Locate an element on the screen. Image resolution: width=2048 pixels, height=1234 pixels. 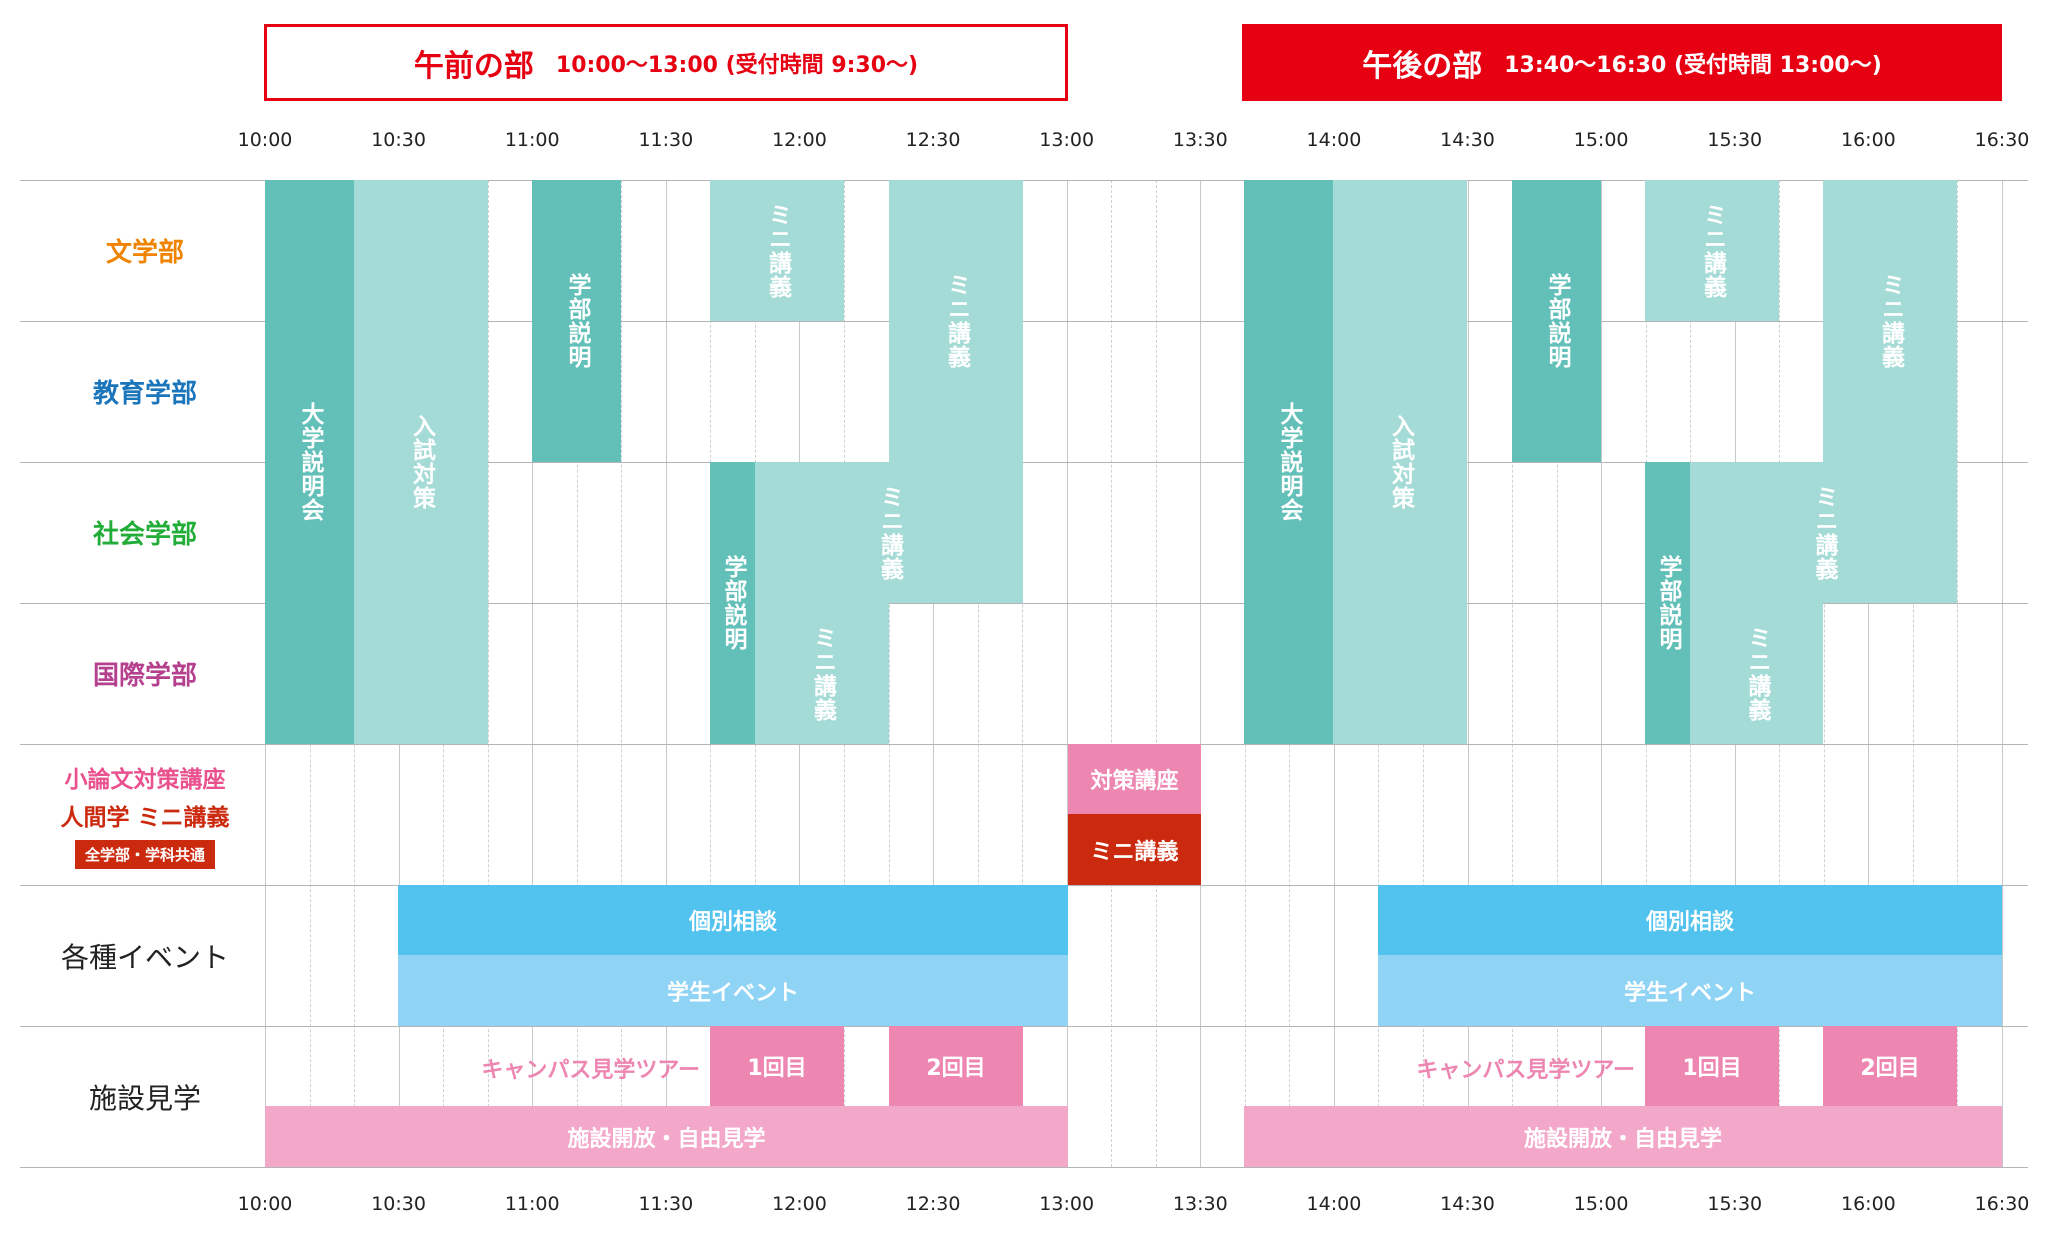
row-label-events-text: 各種イベント is located at coordinates (144, 957).